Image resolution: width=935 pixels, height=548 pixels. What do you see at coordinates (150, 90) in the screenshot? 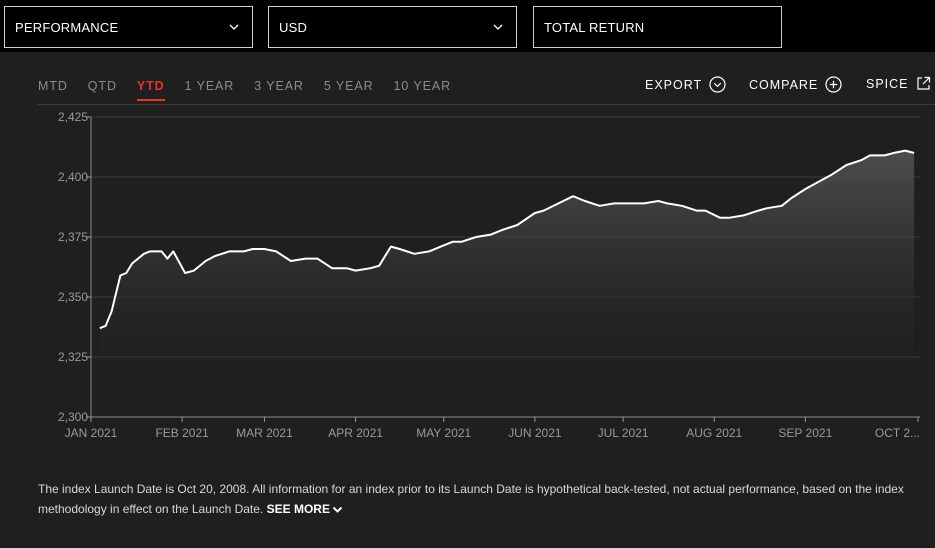
I see `tab-ytd: YTD` at bounding box center [150, 90].